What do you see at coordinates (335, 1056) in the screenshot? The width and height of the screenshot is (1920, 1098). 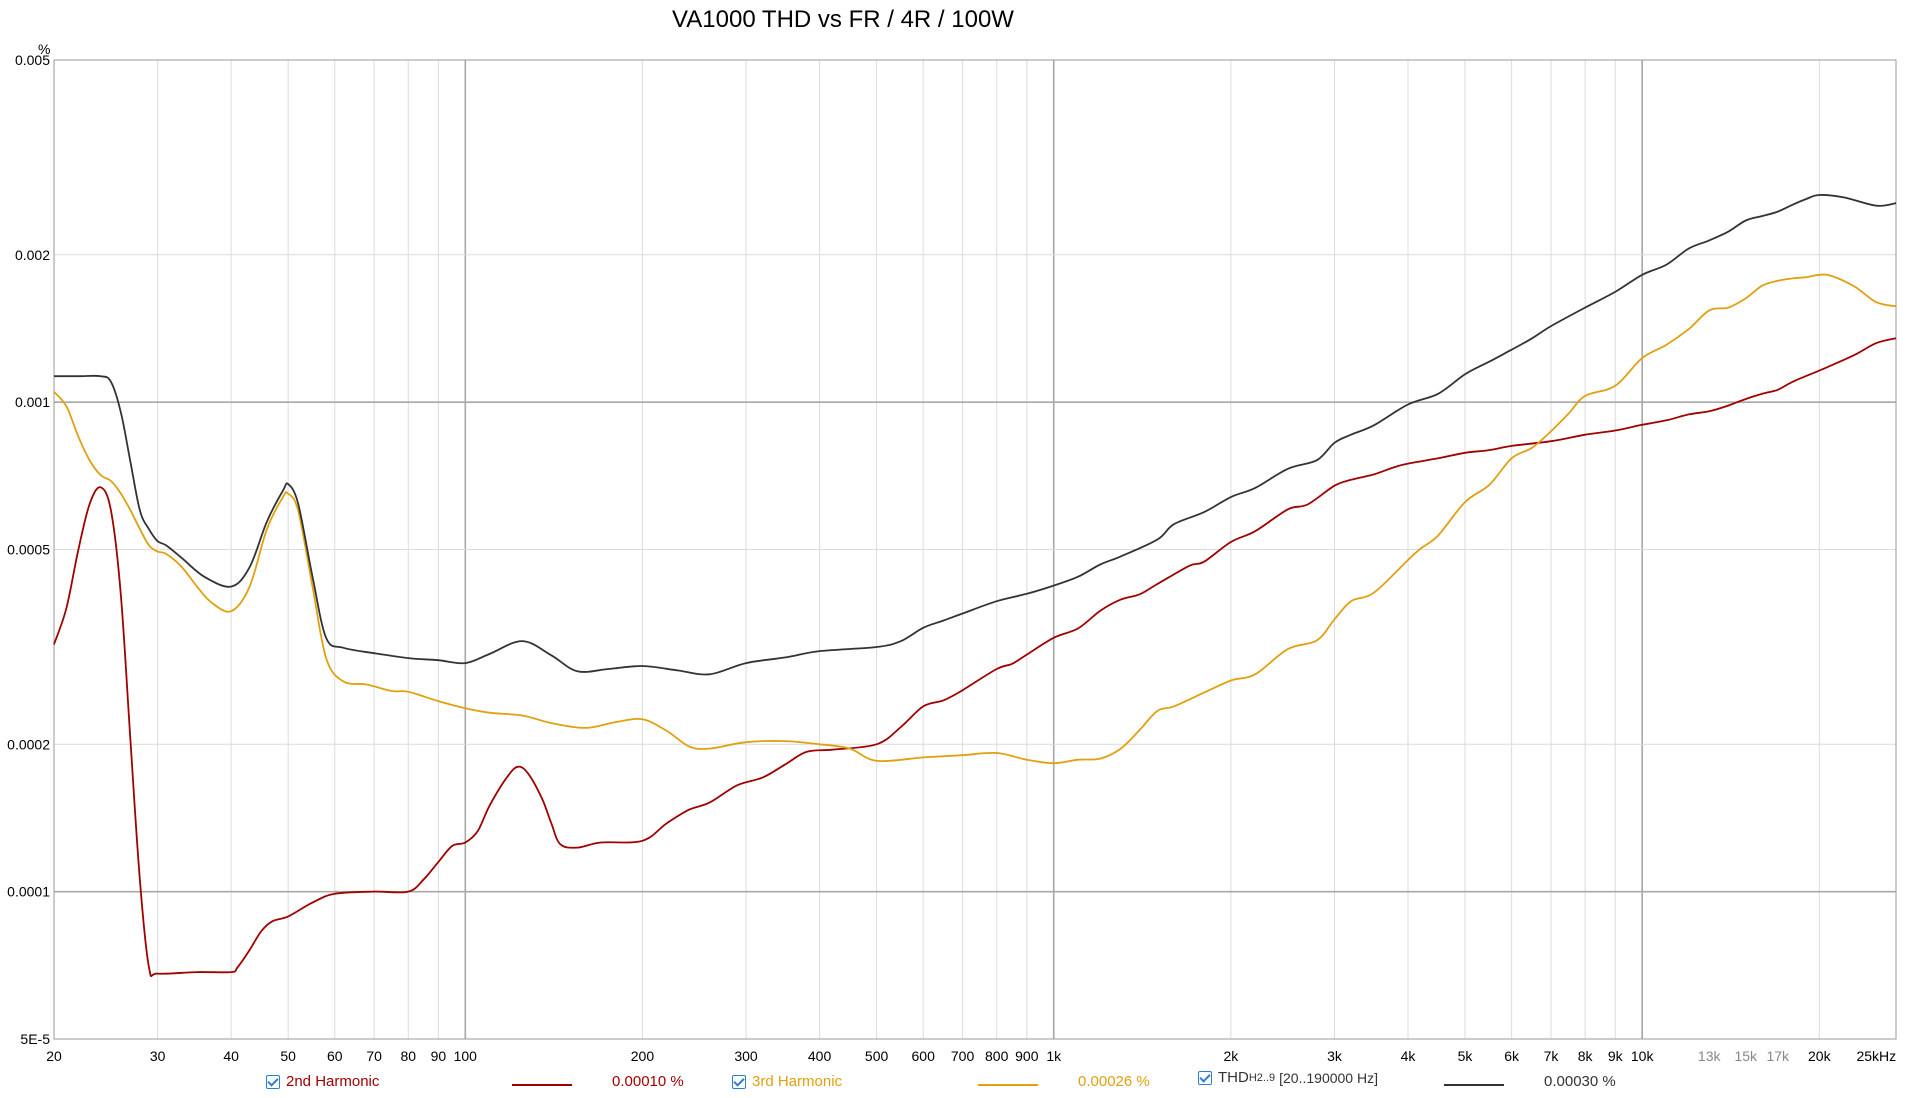 I see `x-tick-label: 60` at bounding box center [335, 1056].